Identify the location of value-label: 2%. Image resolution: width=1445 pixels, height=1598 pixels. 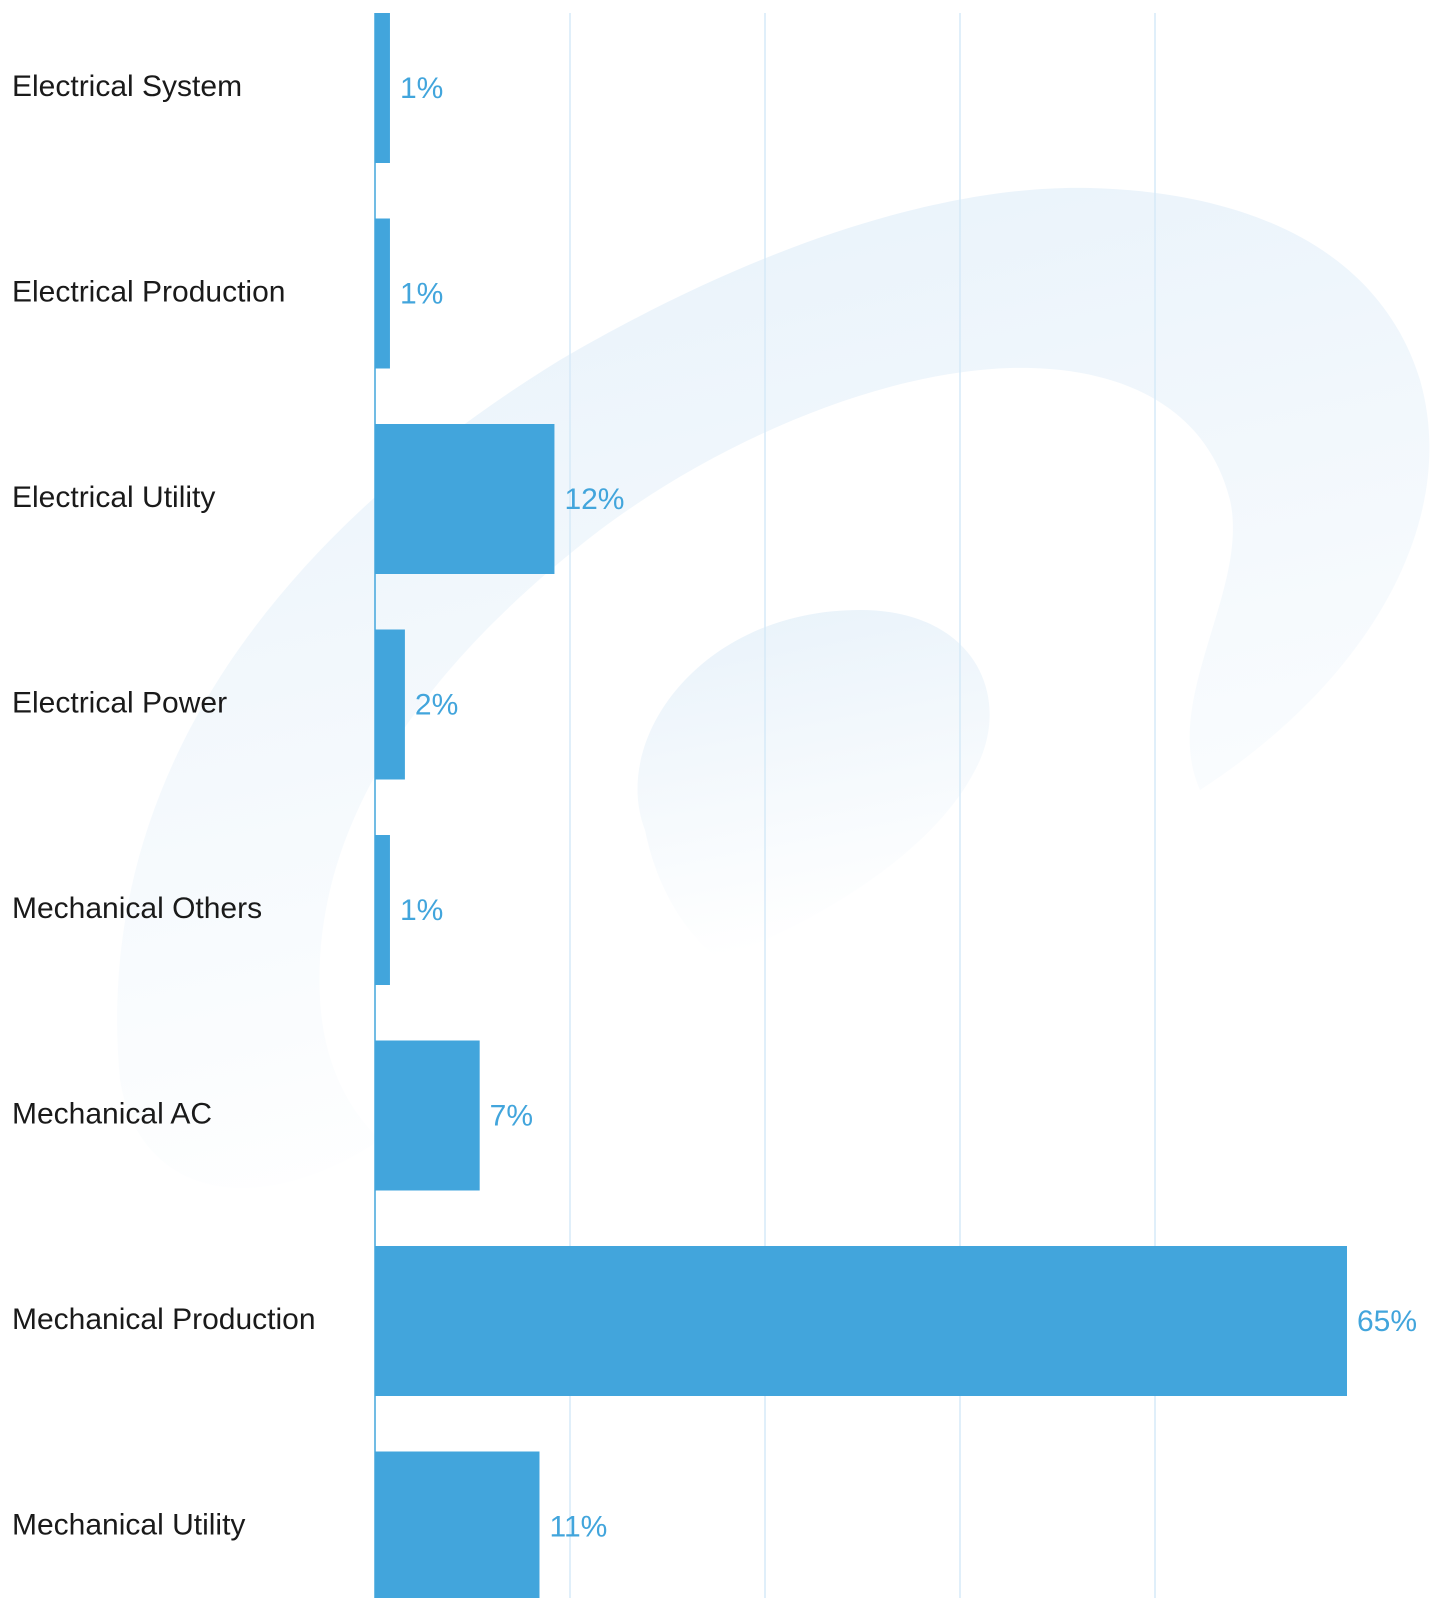
(436, 704).